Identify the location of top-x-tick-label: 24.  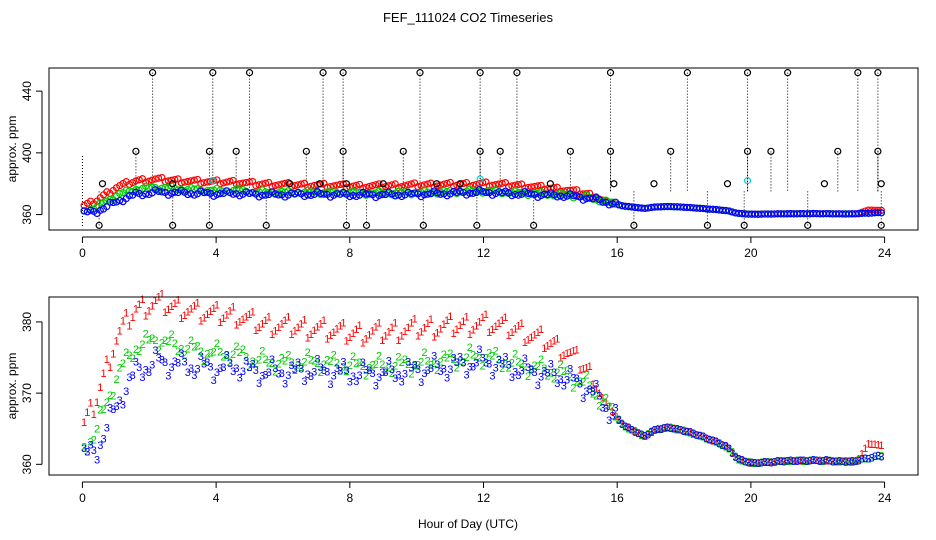
(885, 253).